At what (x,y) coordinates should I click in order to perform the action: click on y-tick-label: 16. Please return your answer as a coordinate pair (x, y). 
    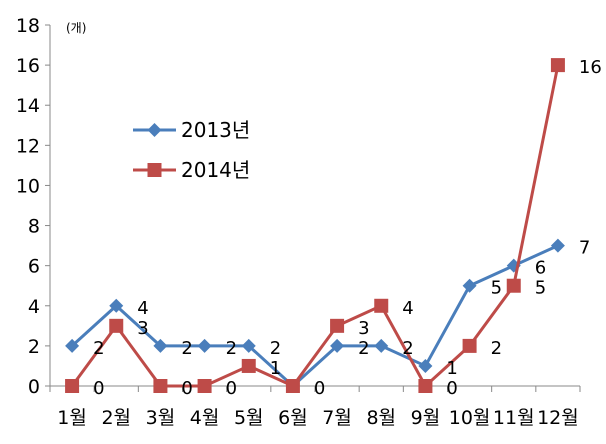
    Looking at the image, I should click on (28, 66).